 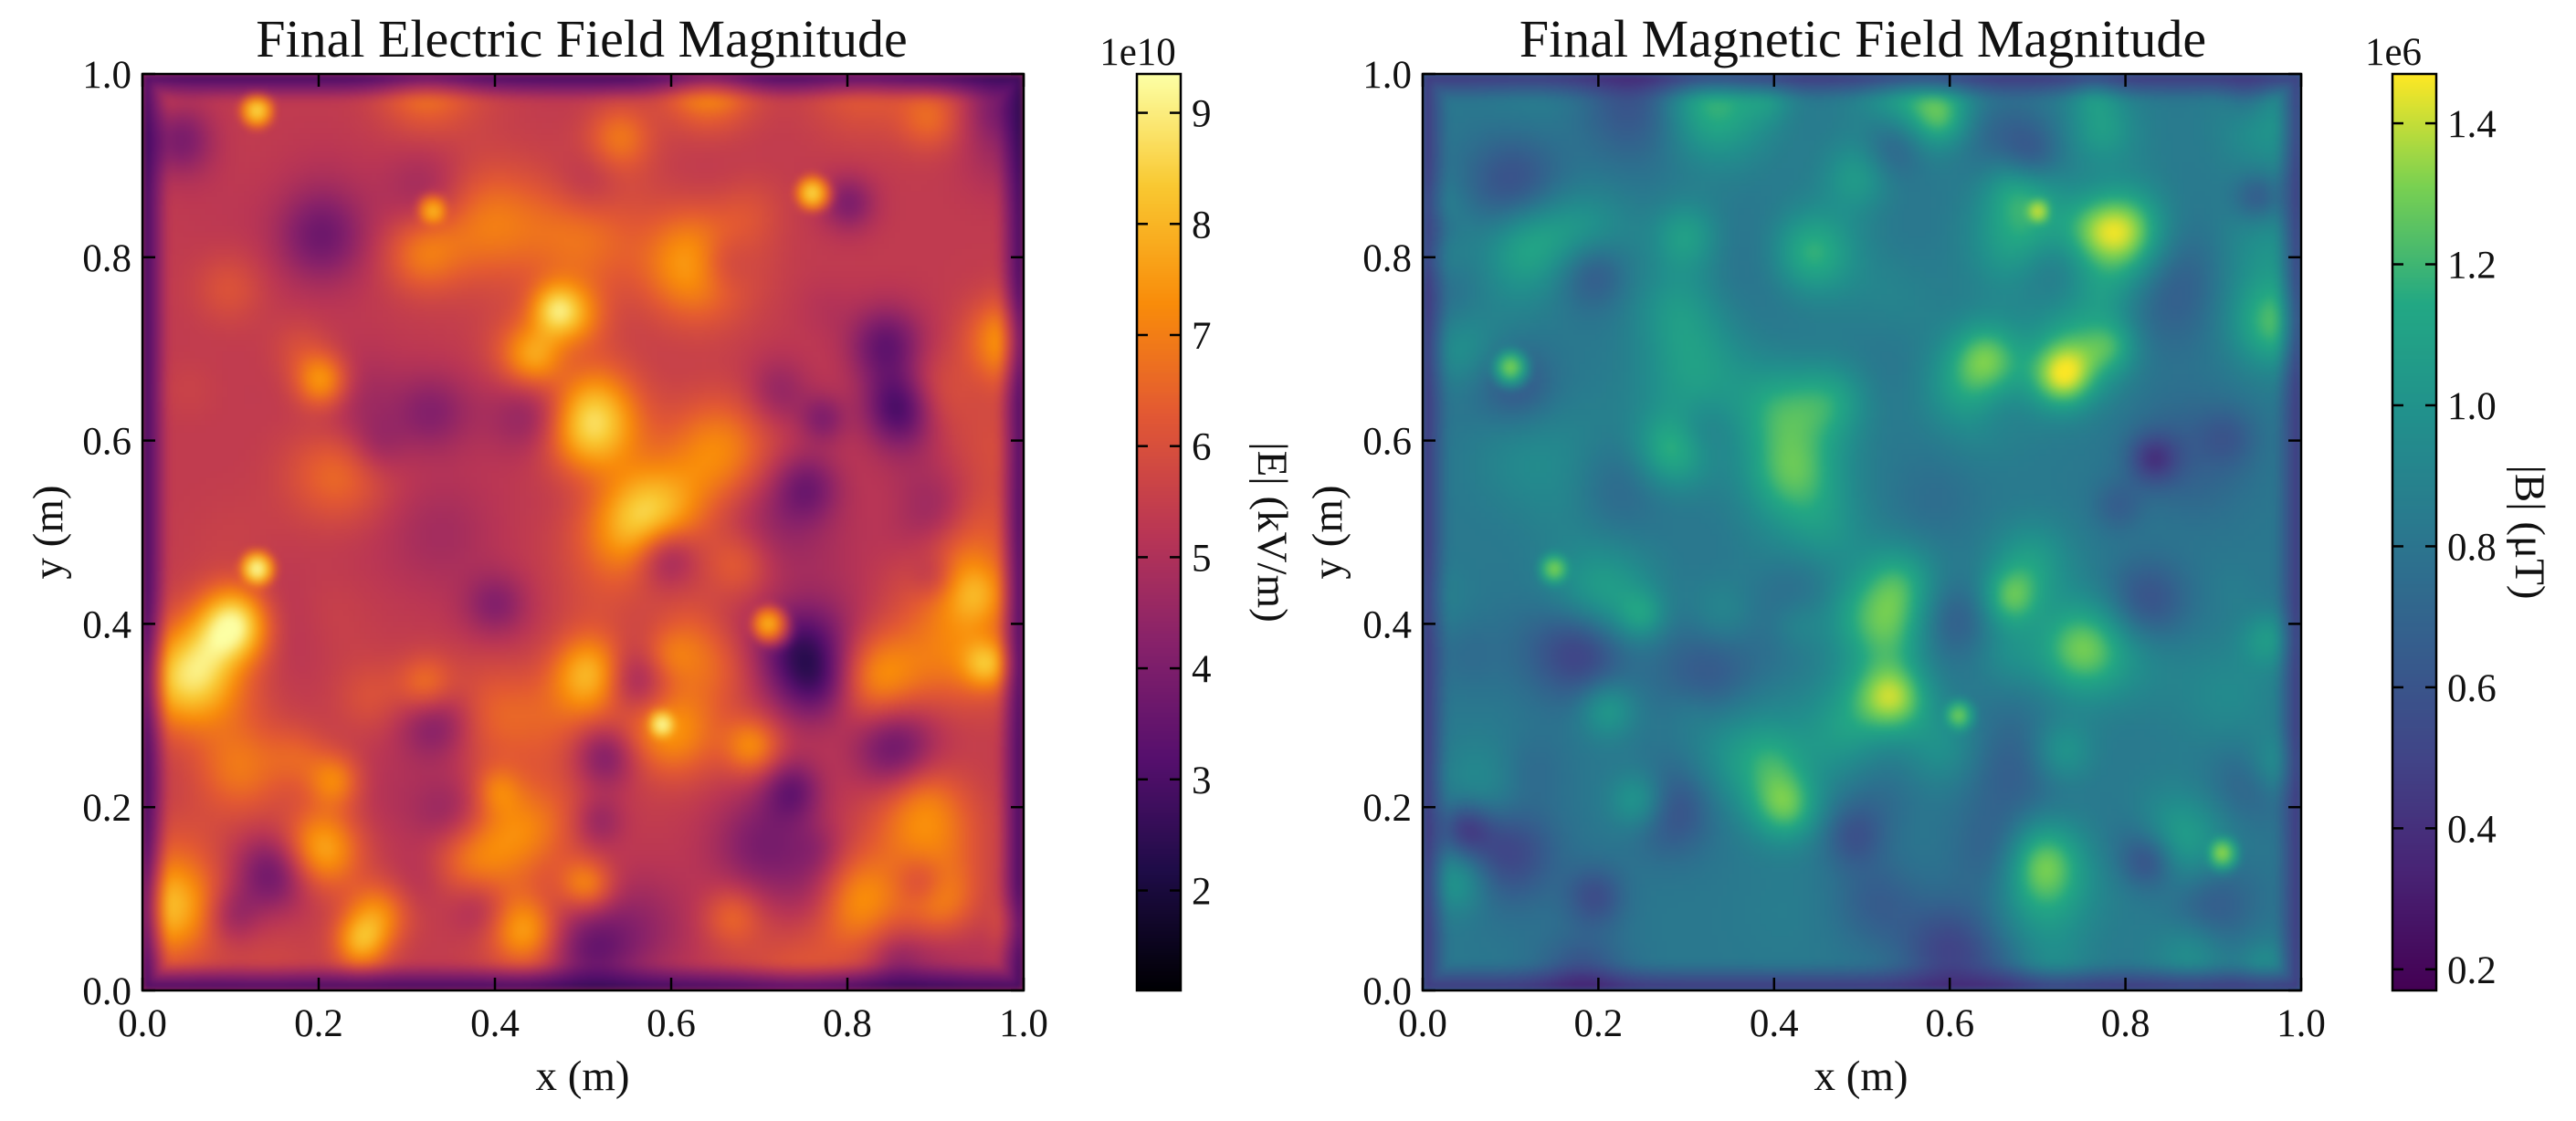 I want to click on colorbar-tick-label: 0.8, so click(x=2472, y=547).